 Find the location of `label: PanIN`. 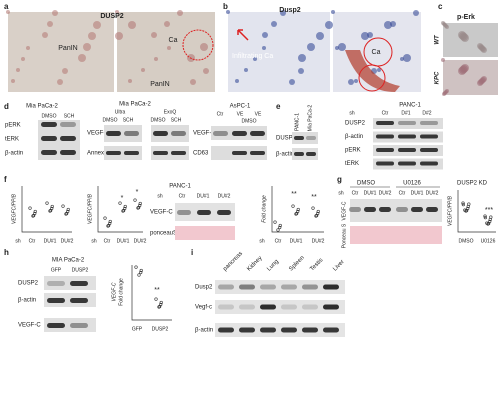

label: PanIN is located at coordinates (159, 84).